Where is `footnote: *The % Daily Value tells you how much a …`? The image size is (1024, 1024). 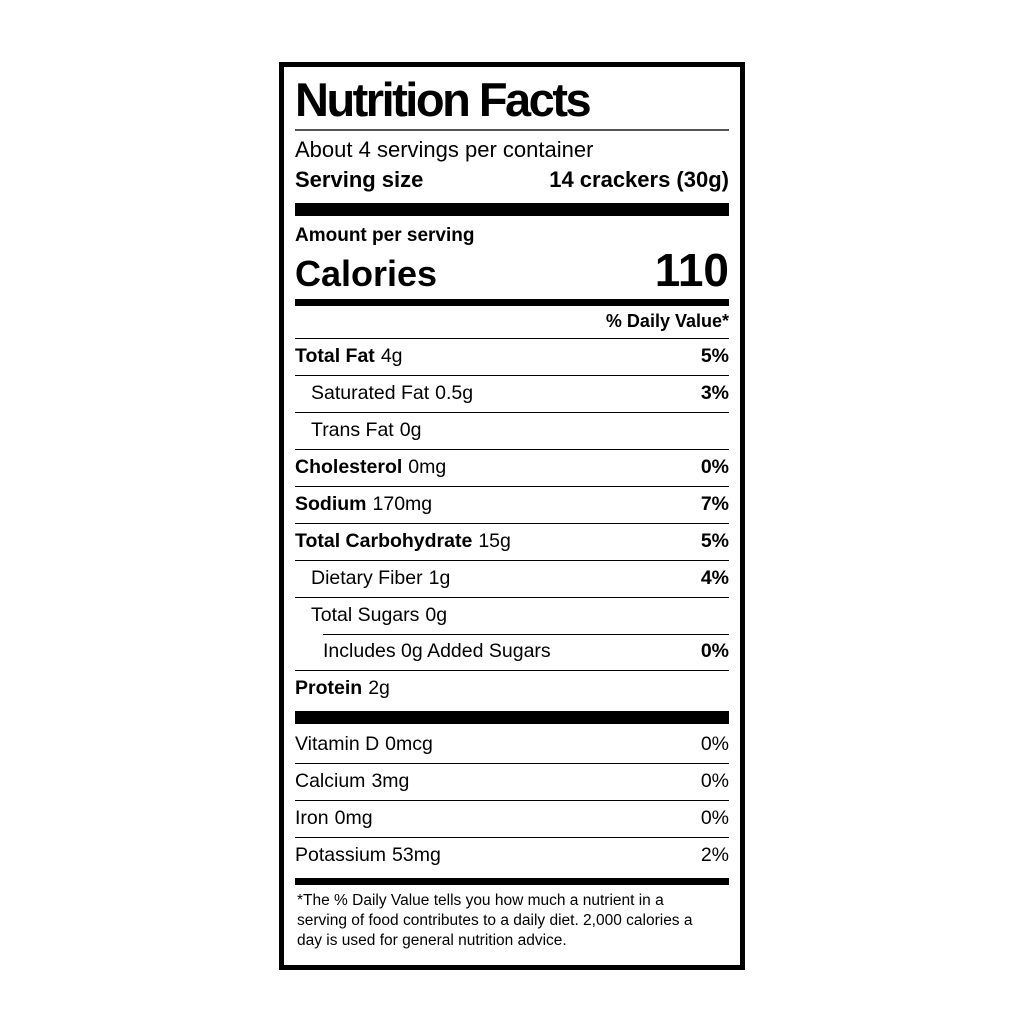
footnote: *The % Daily Value tells you how much a … is located at coordinates (495, 920).